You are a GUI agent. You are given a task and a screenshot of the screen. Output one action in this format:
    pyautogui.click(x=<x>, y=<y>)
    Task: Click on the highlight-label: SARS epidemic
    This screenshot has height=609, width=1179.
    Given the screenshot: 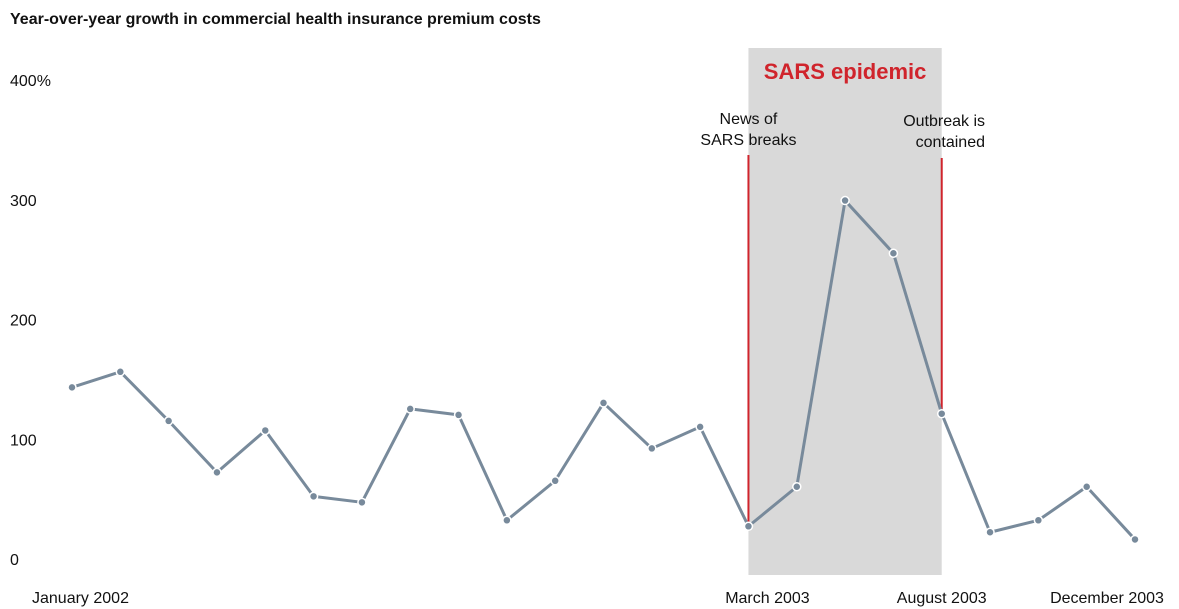 What is the action you would take?
    pyautogui.click(x=845, y=71)
    